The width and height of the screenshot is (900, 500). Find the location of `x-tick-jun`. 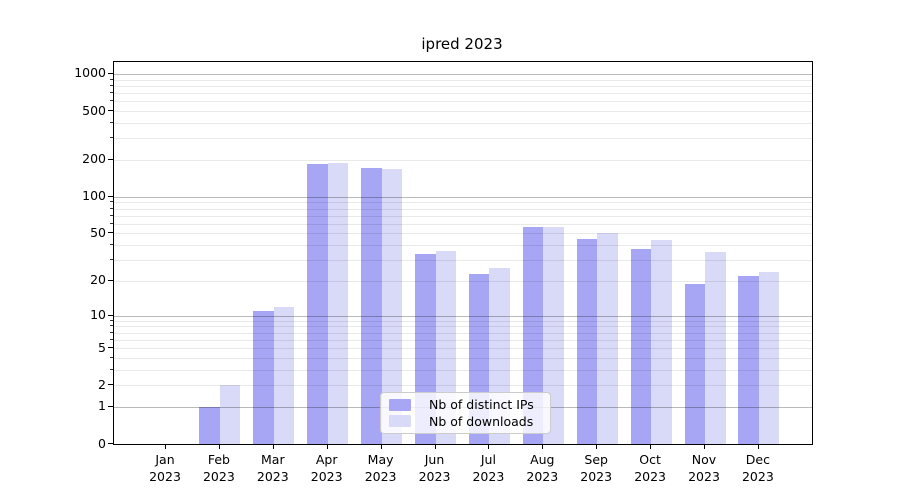

x-tick-jun is located at coordinates (435, 447).